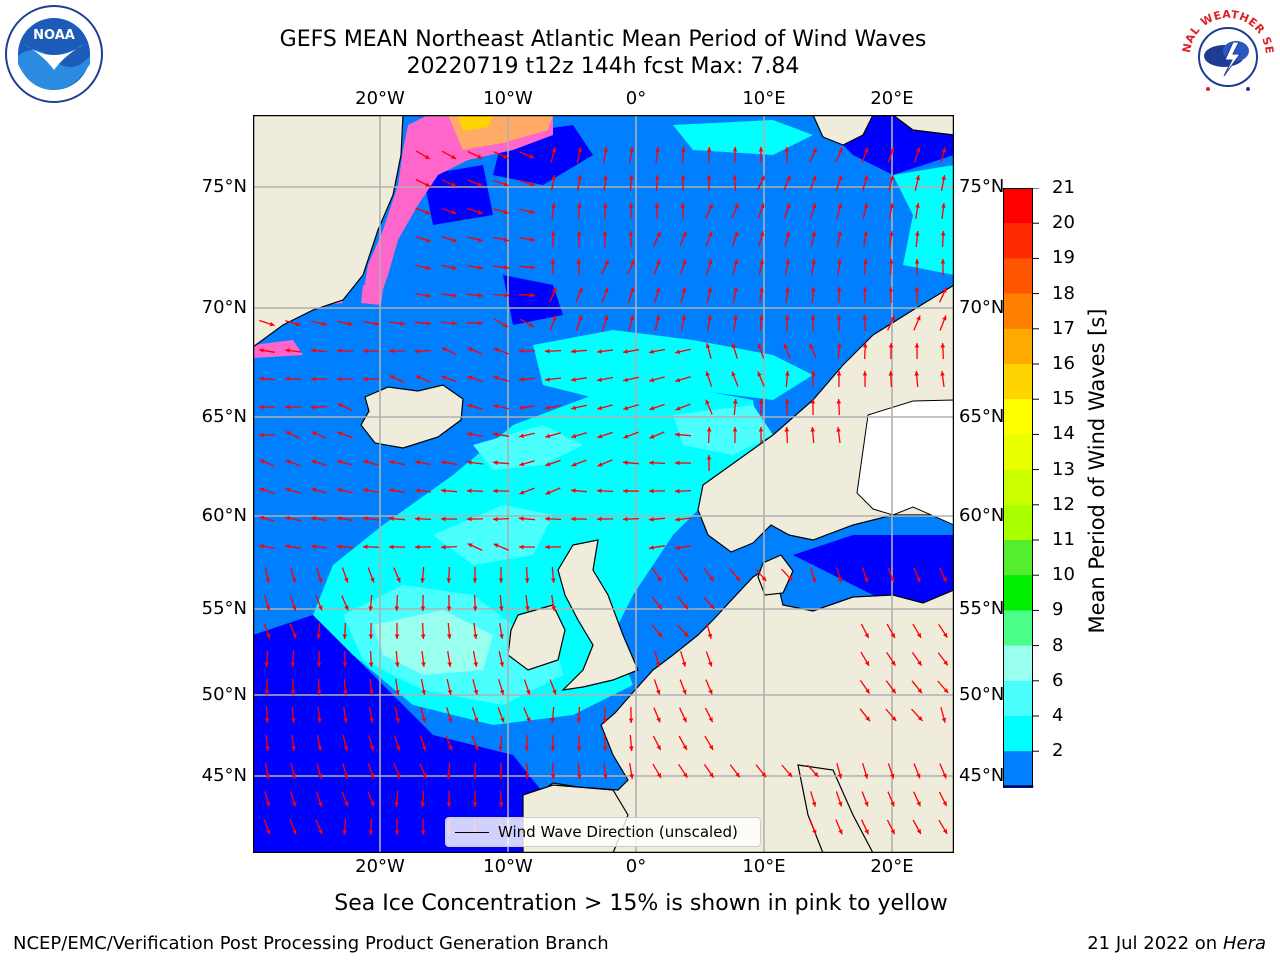  I want to click on lon-label-top: 0°, so click(636, 98).